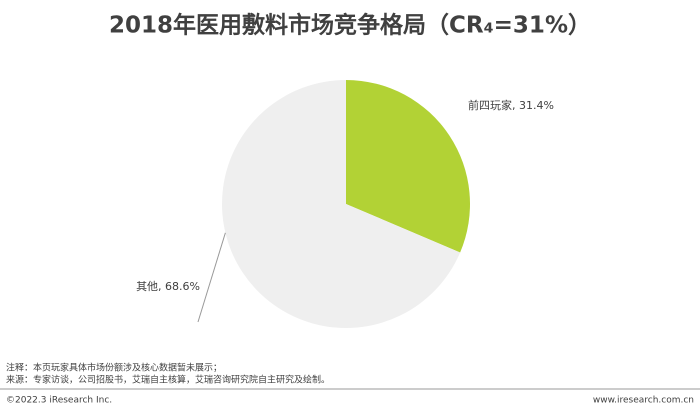 The image size is (700, 410). What do you see at coordinates (350, 25) in the screenshot?
I see `chart-title: 2018年医用敷料市场竞争格局（CR₄=31%）` at bounding box center [350, 25].